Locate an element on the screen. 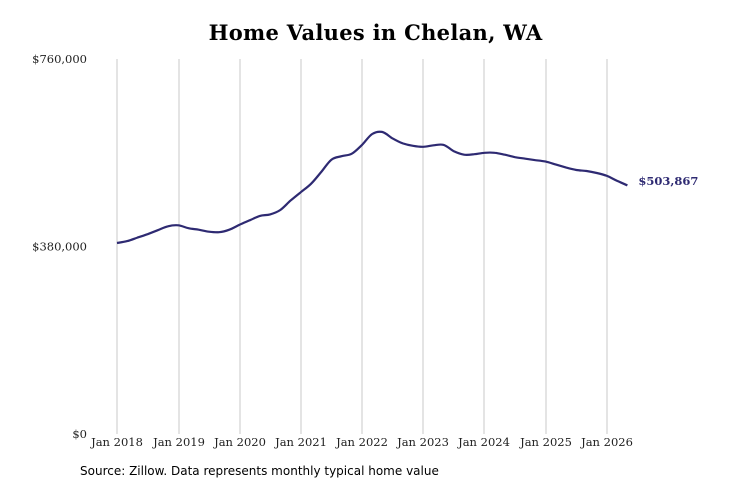 This screenshot has height=487, width=731. x-tick-label: Jan 2020 is located at coordinates (239, 442).